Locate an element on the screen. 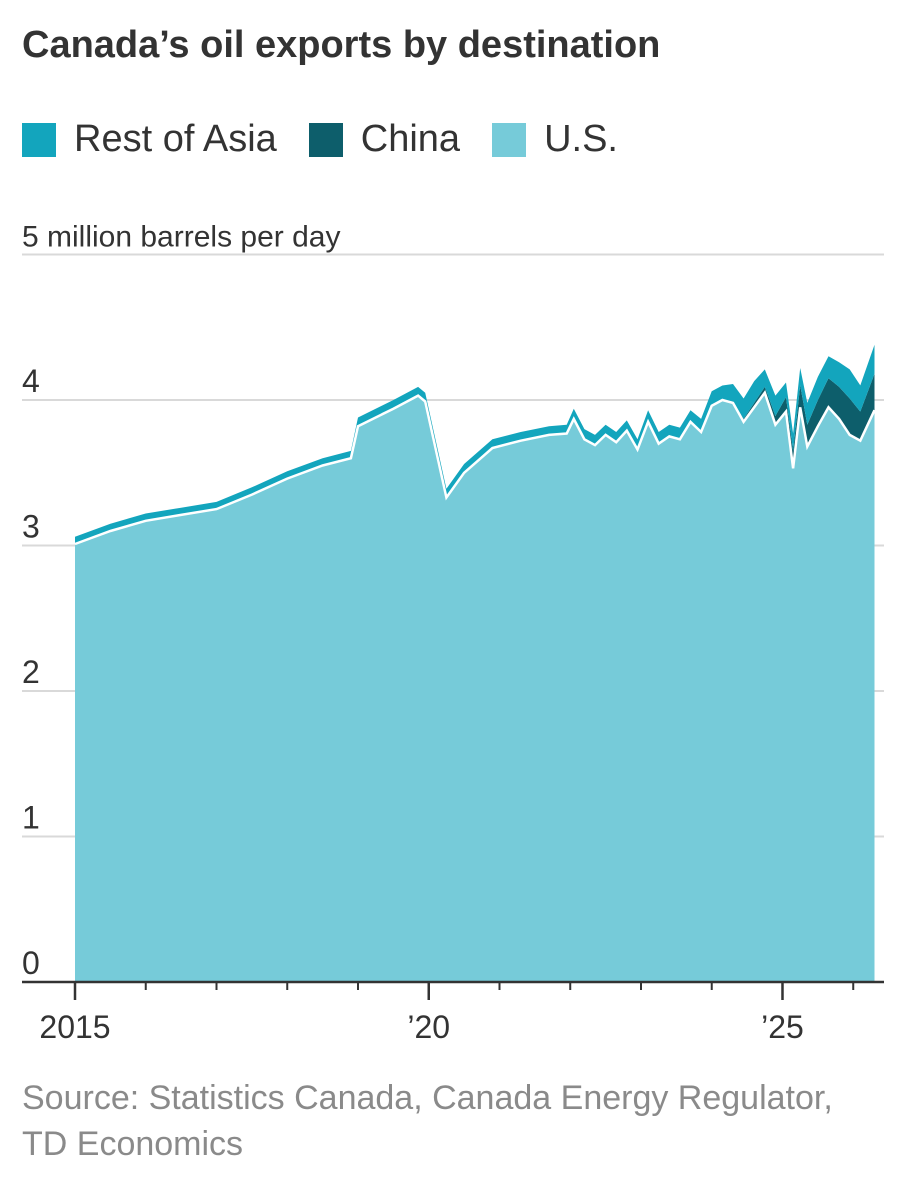 The image size is (906, 1200). x-tick-label-2015: 2015 is located at coordinates (74, 1027).